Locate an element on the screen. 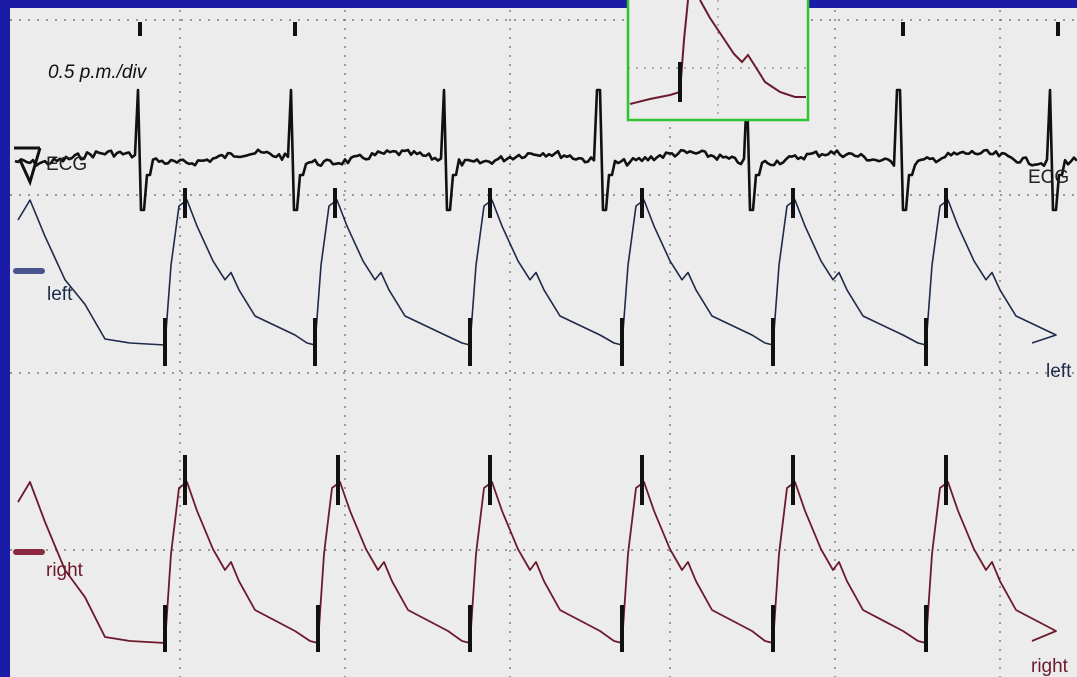 The image size is (1077, 677). ecg-end-label: ECG is located at coordinates (1048, 177).